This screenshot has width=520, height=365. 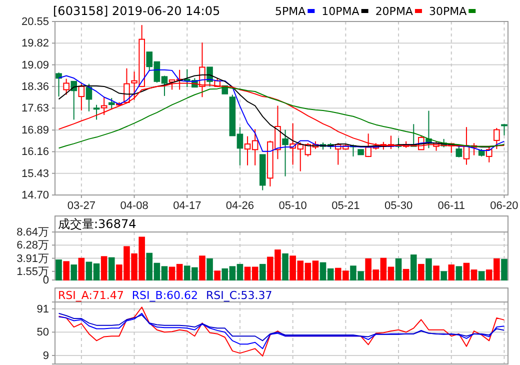 I want to click on y-tick-label: 15.43, so click(x=35, y=174).